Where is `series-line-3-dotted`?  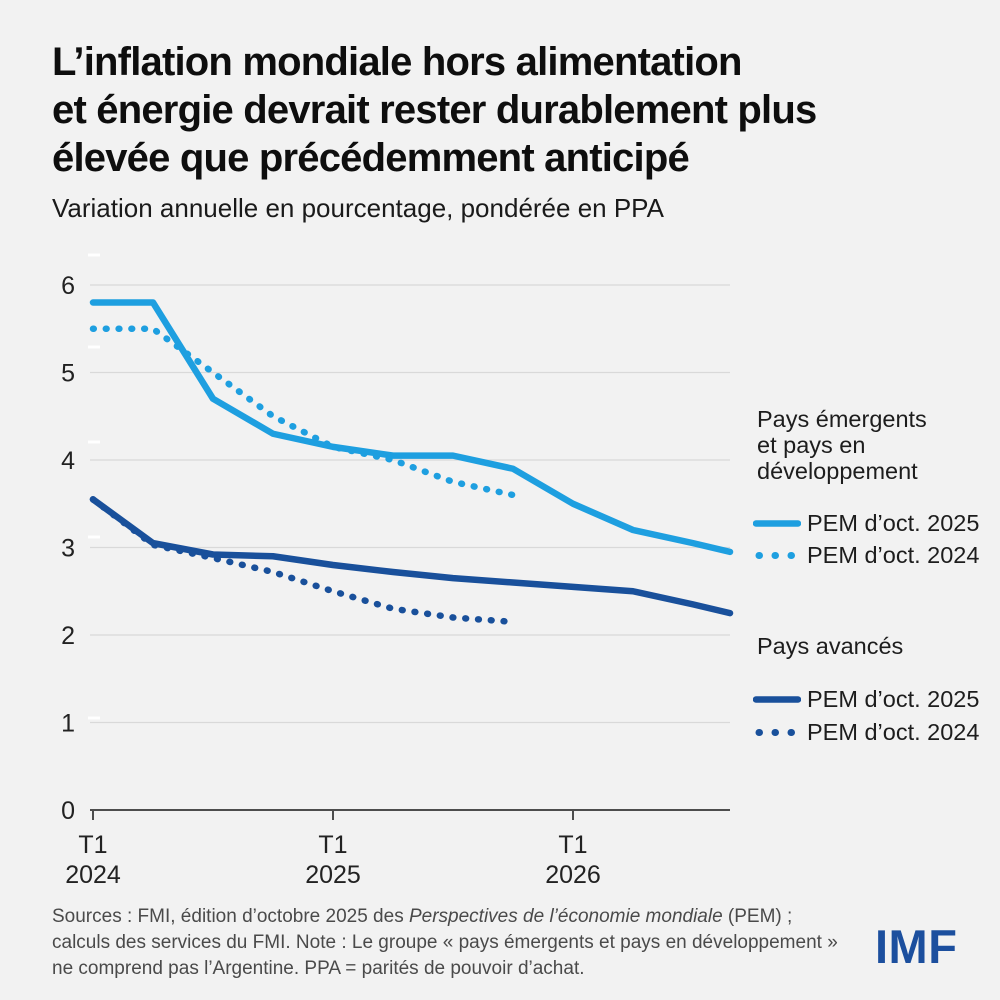 series-line-3-dotted is located at coordinates (303, 561).